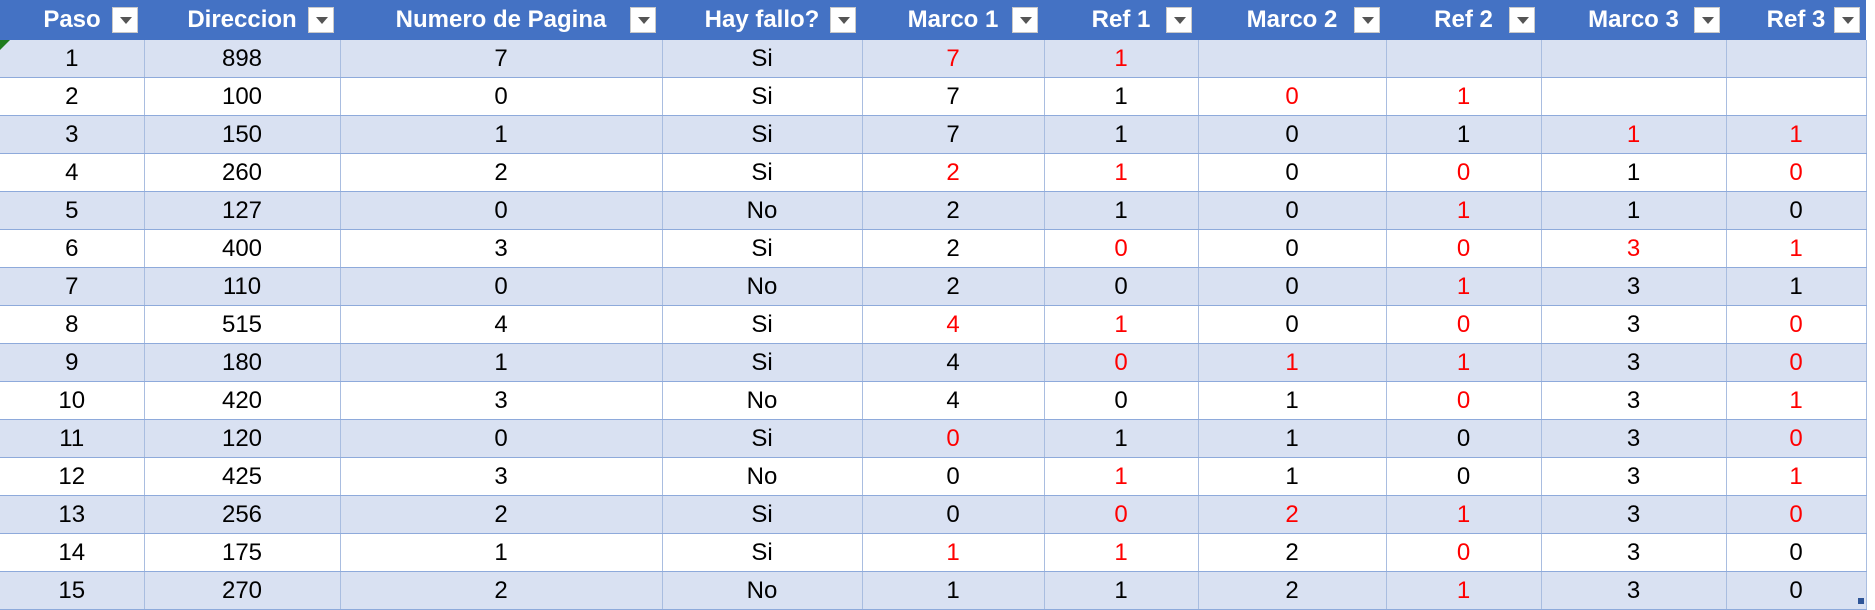 This screenshot has width=1875, height=610. Describe the element at coordinates (762, 20) in the screenshot. I see `column-header-hay-fallo: Hay fallo?` at that location.